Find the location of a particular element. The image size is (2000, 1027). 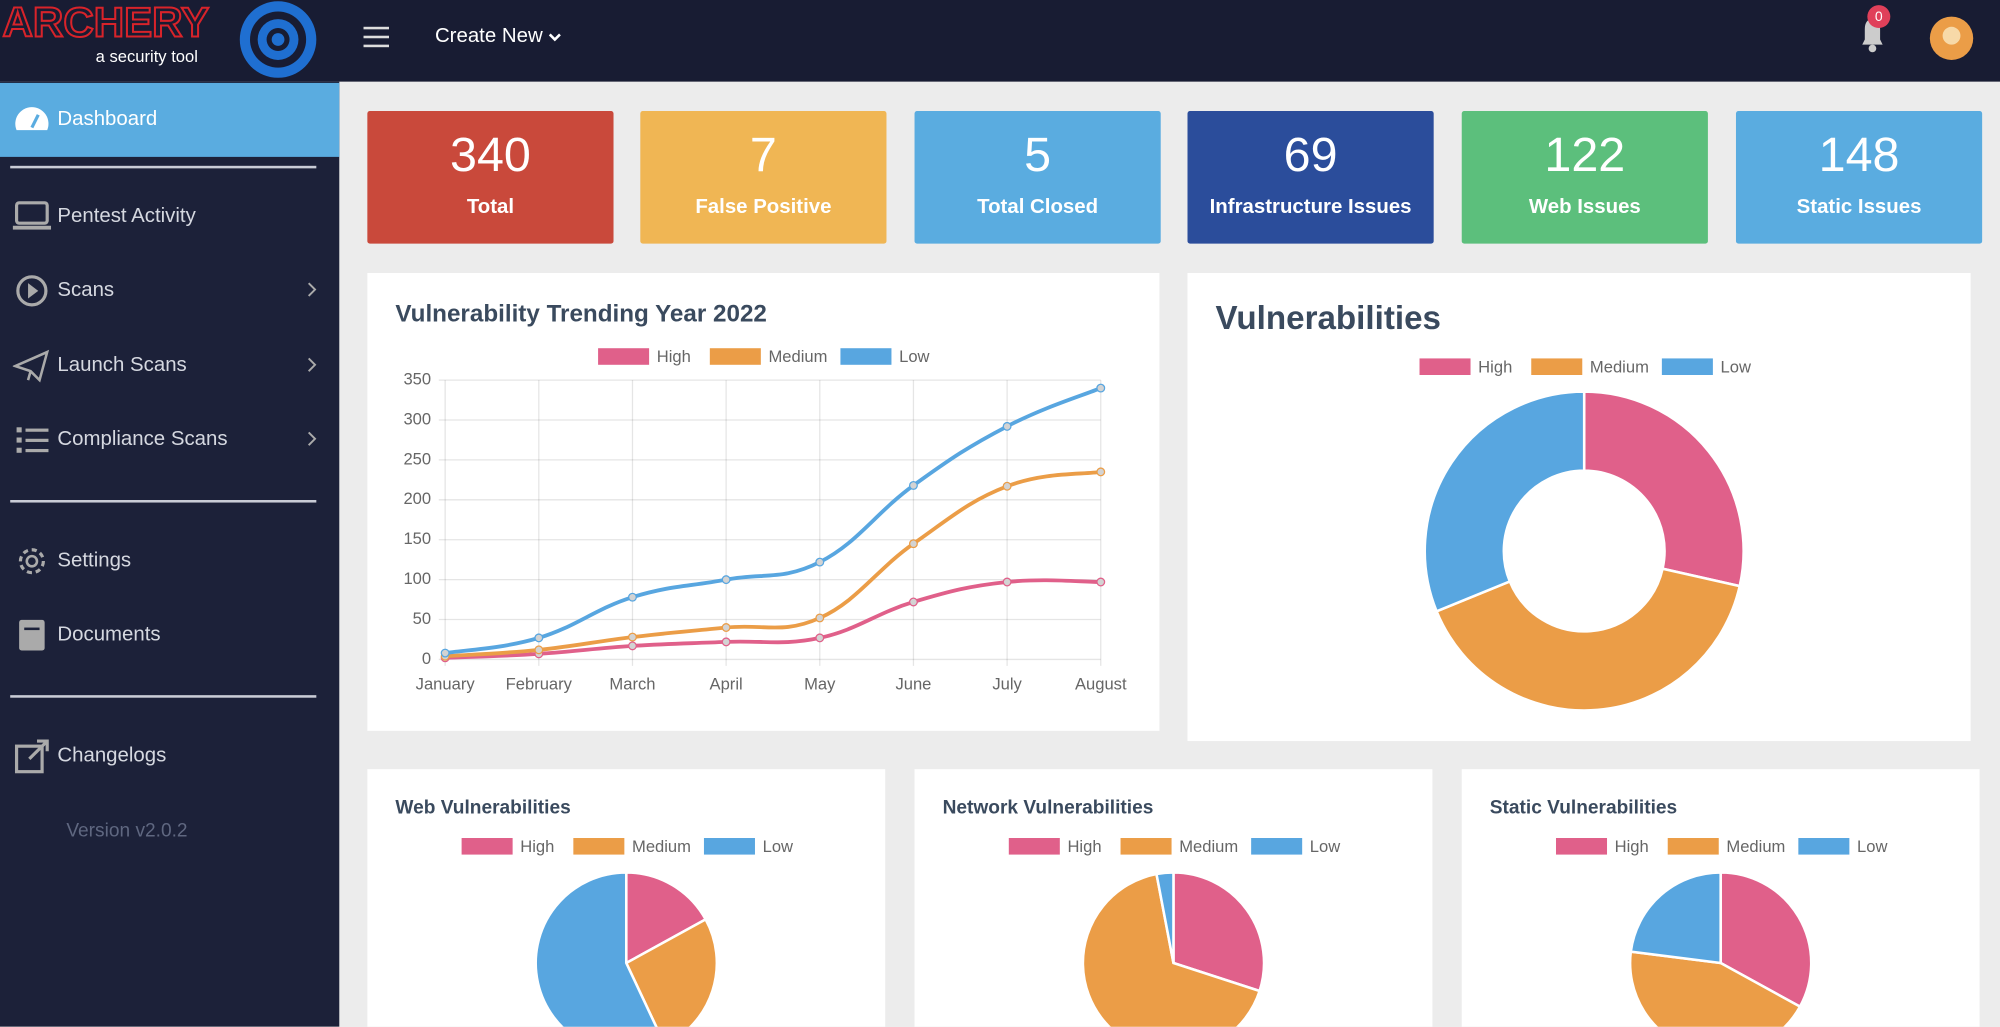

nav-item: Dashboard is located at coordinates (170, 119).